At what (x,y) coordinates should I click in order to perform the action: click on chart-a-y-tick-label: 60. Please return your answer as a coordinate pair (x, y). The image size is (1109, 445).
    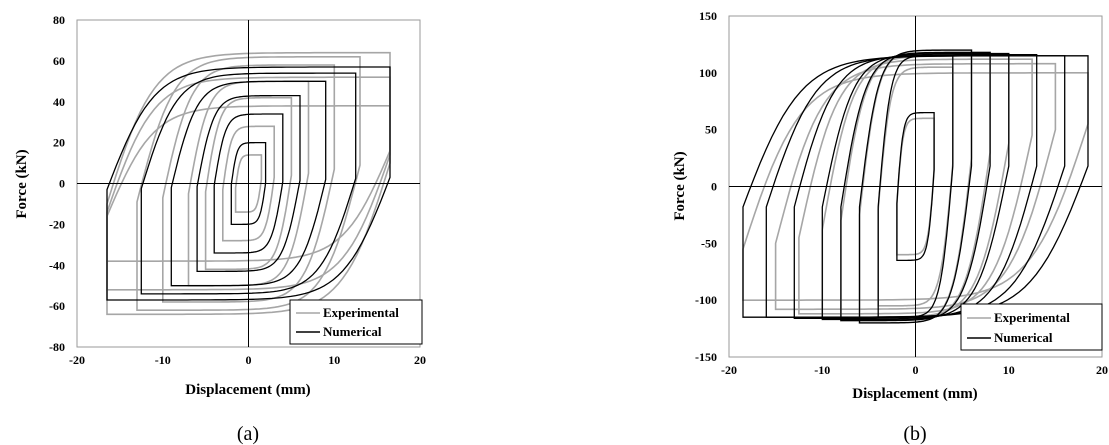
    Looking at the image, I should click on (59, 61).